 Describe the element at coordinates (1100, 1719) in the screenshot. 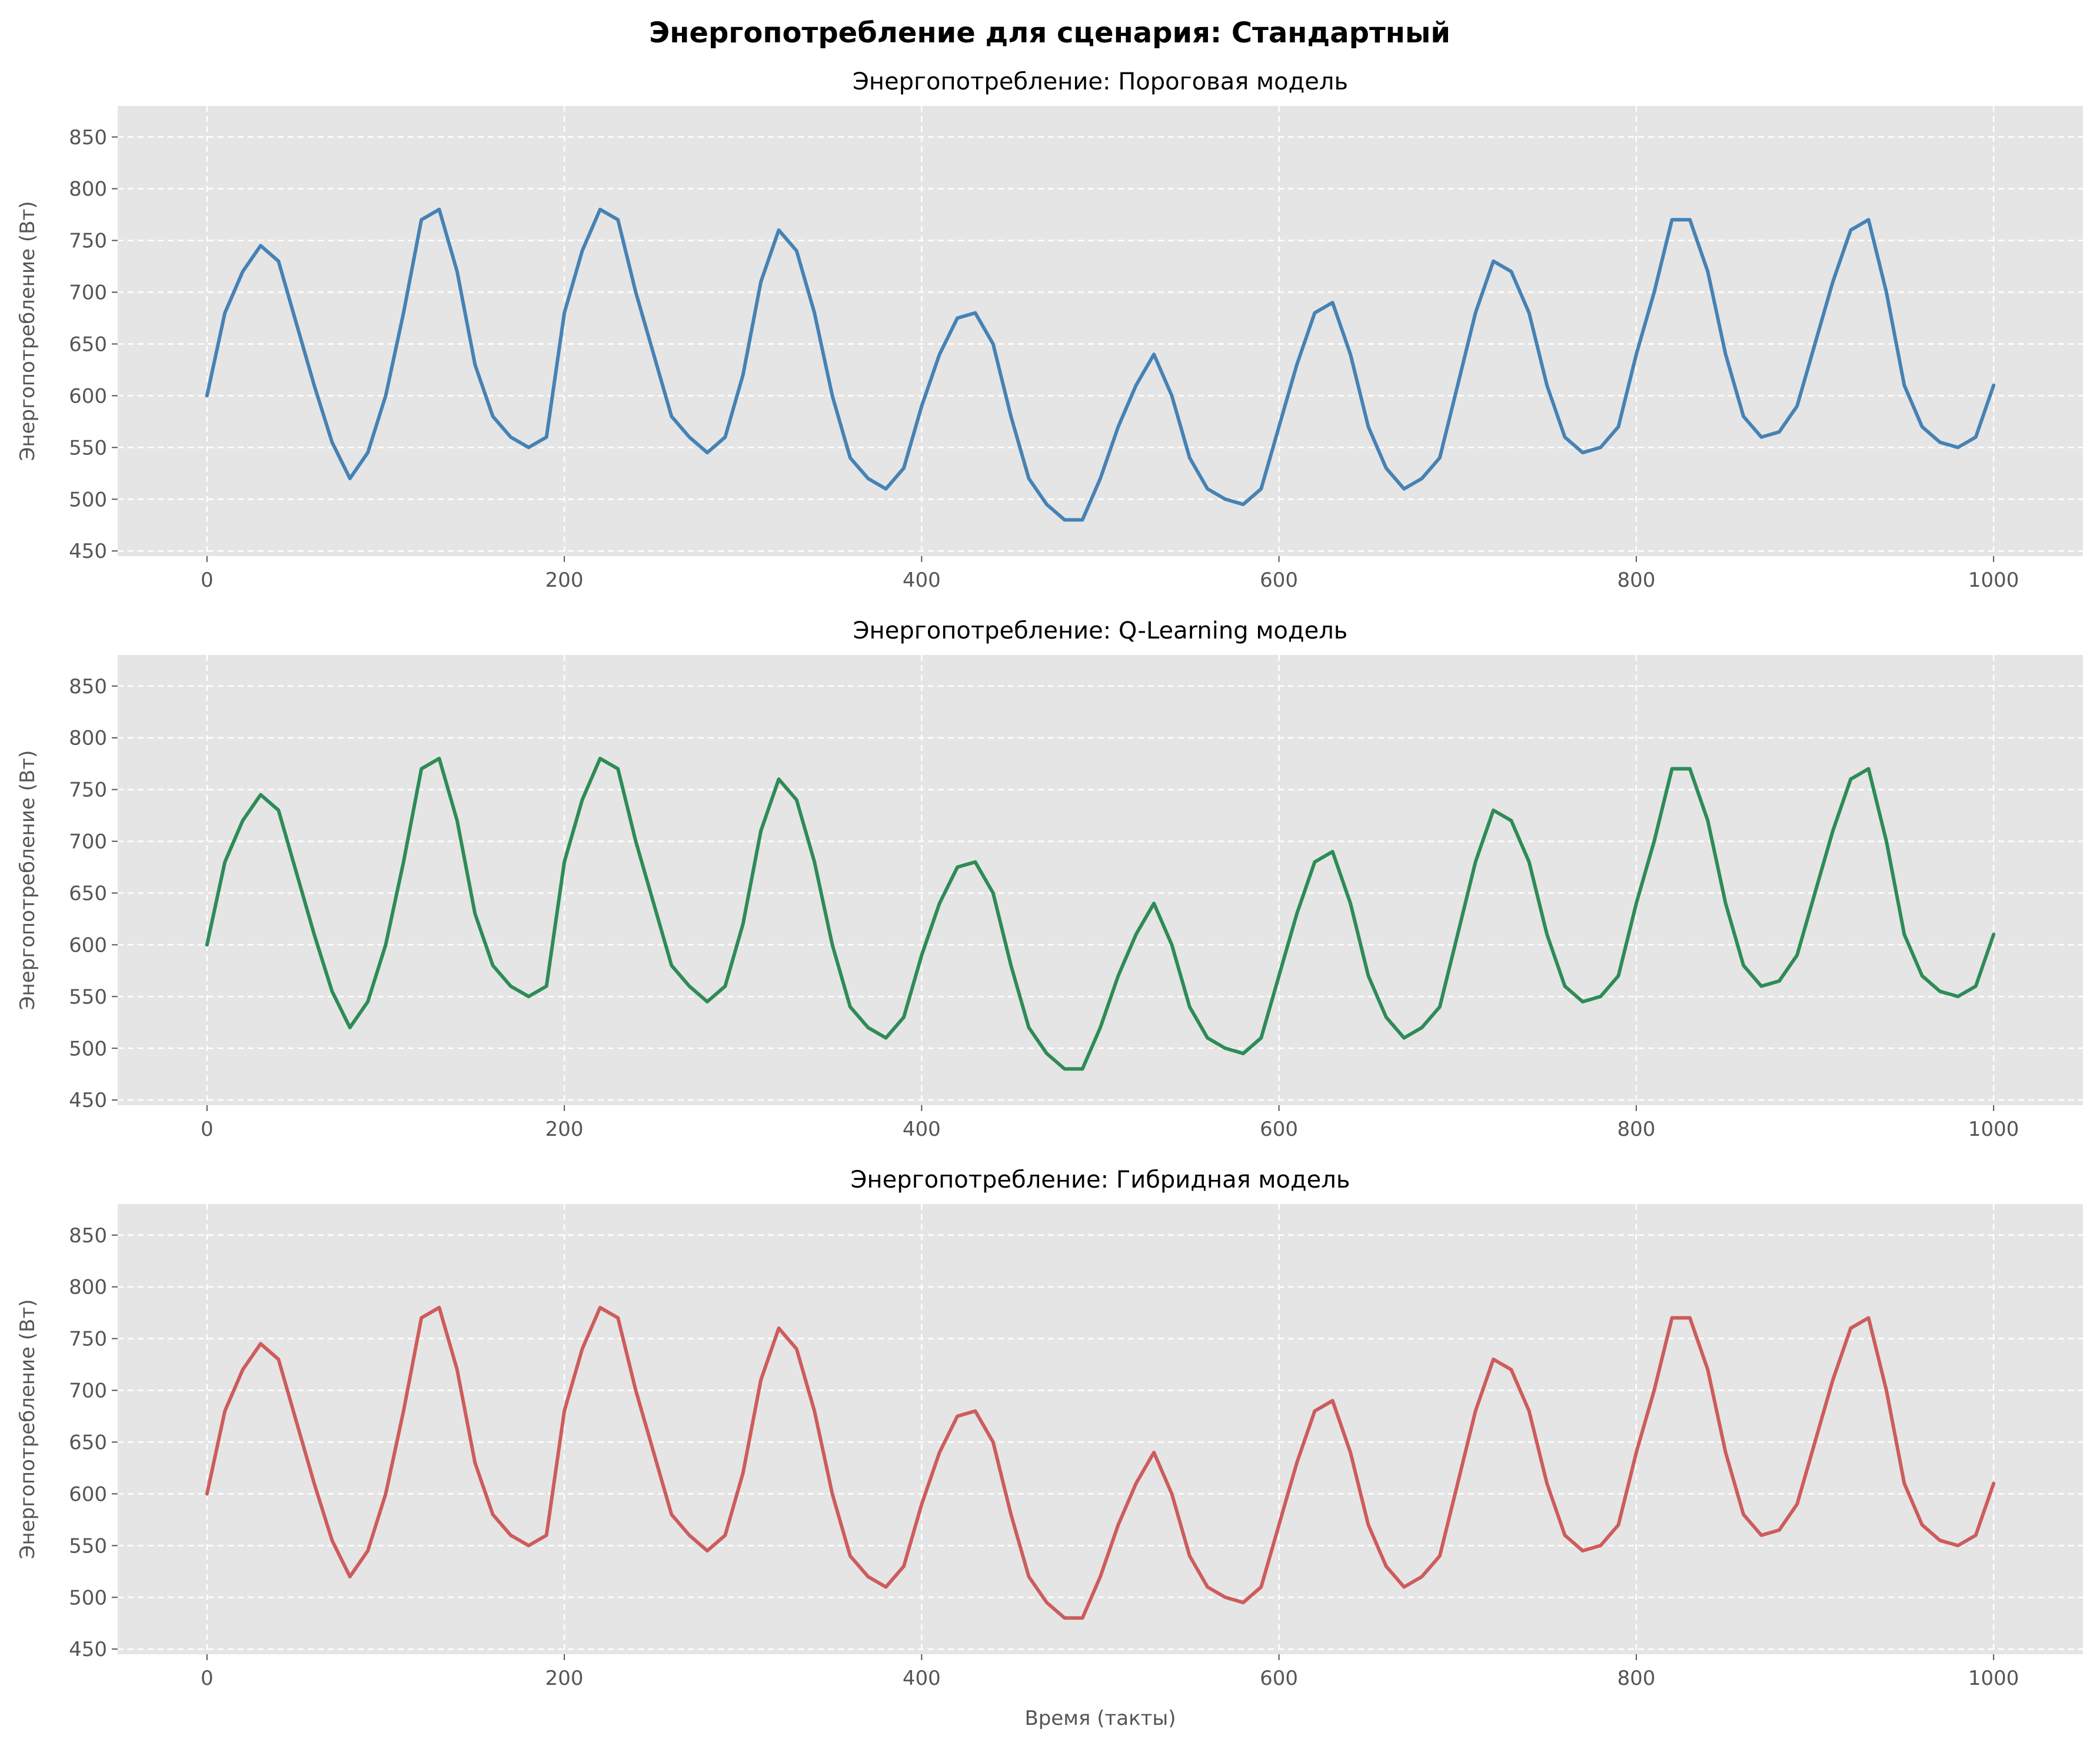

I see `x-axis-label: Время (такты)` at that location.